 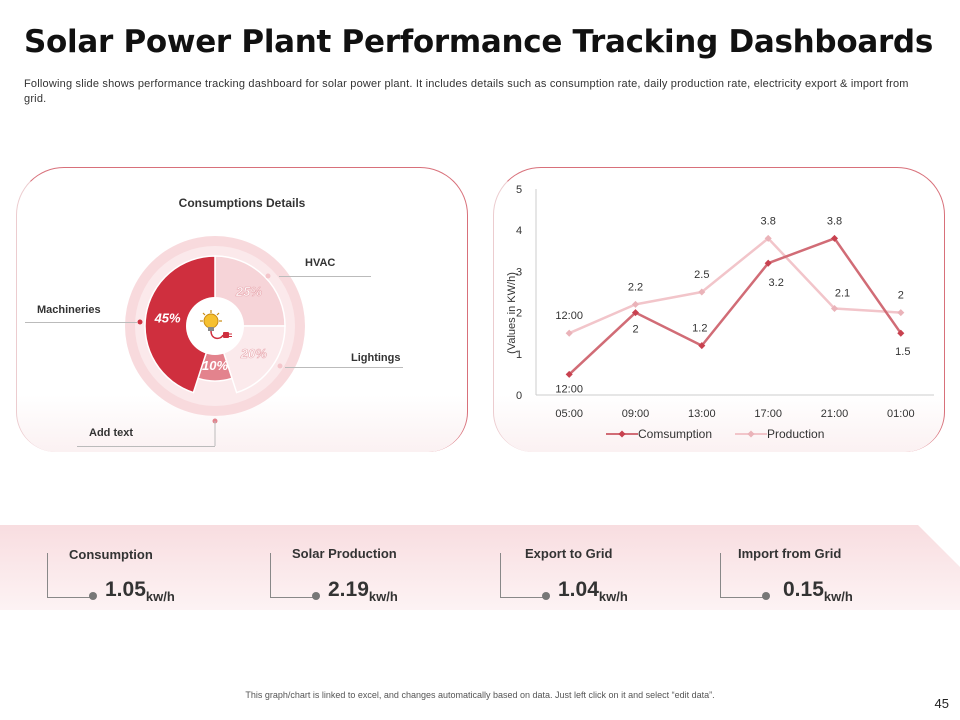 I want to click on kpi-value: 2.19kw/h, so click(x=363, y=591).